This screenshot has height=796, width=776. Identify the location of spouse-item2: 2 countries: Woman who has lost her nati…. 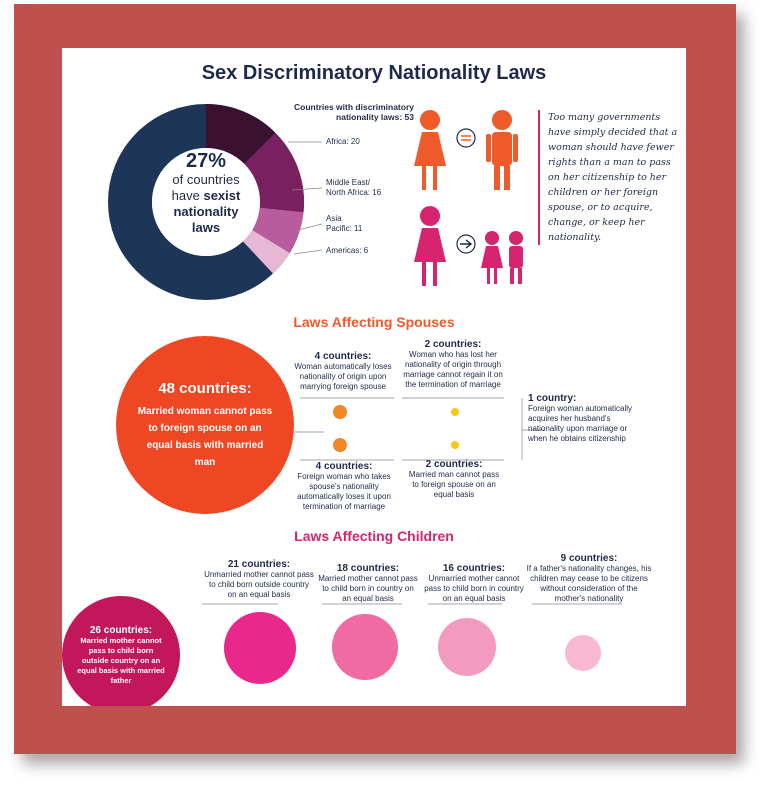
(453, 365).